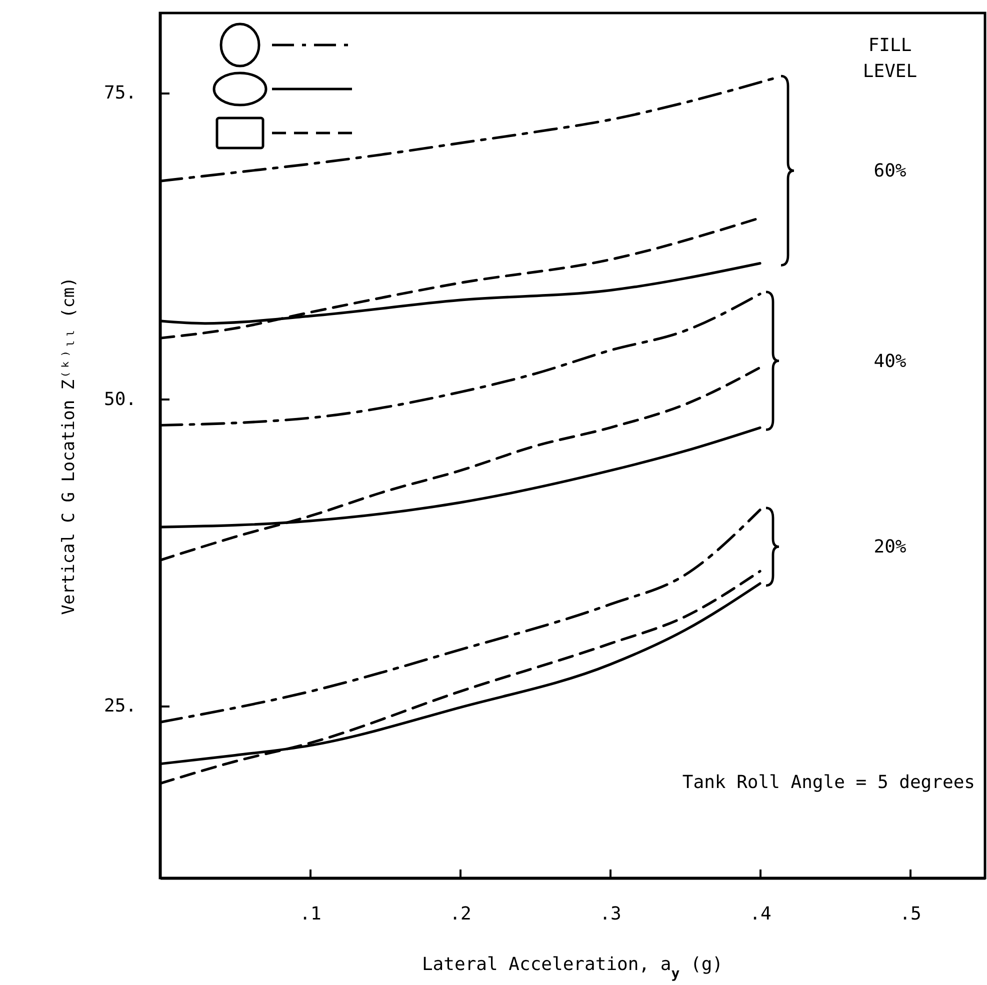 This screenshot has width=987, height=985. Describe the element at coordinates (890, 361) in the screenshot. I see `annotation: 40%` at that location.